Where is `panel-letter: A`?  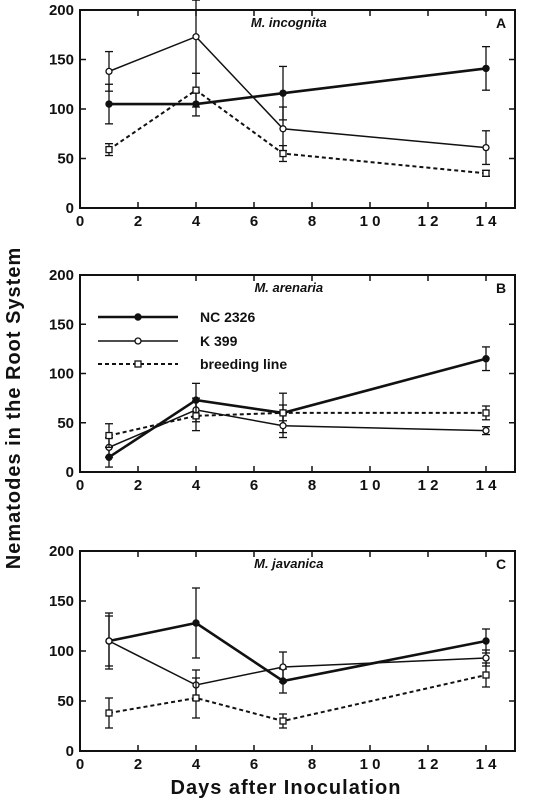 panel-letter: A is located at coordinates (501, 23).